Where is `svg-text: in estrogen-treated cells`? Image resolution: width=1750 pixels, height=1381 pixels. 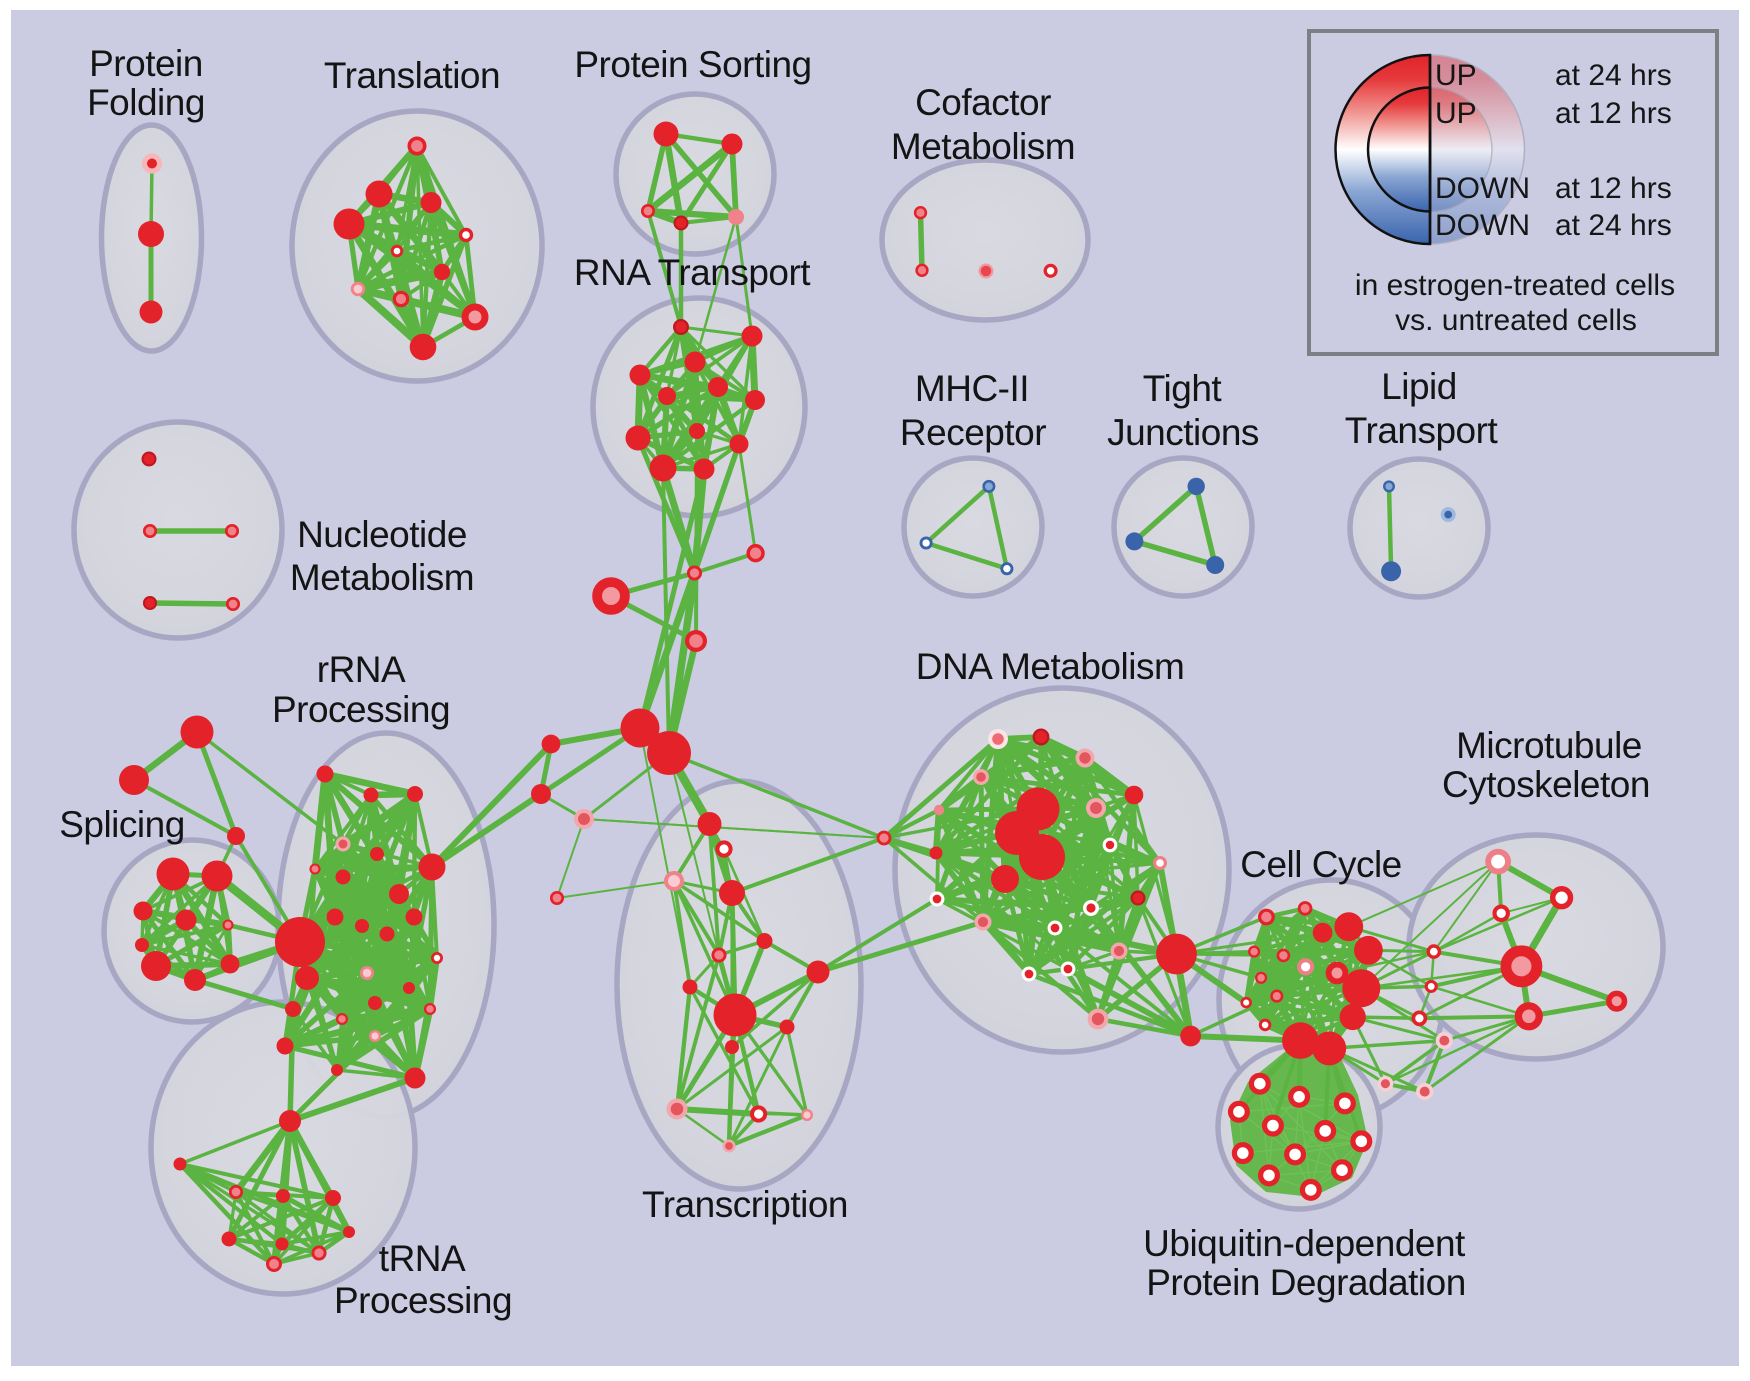
svg-text: in estrogen-treated cells is located at coordinates (1515, 285).